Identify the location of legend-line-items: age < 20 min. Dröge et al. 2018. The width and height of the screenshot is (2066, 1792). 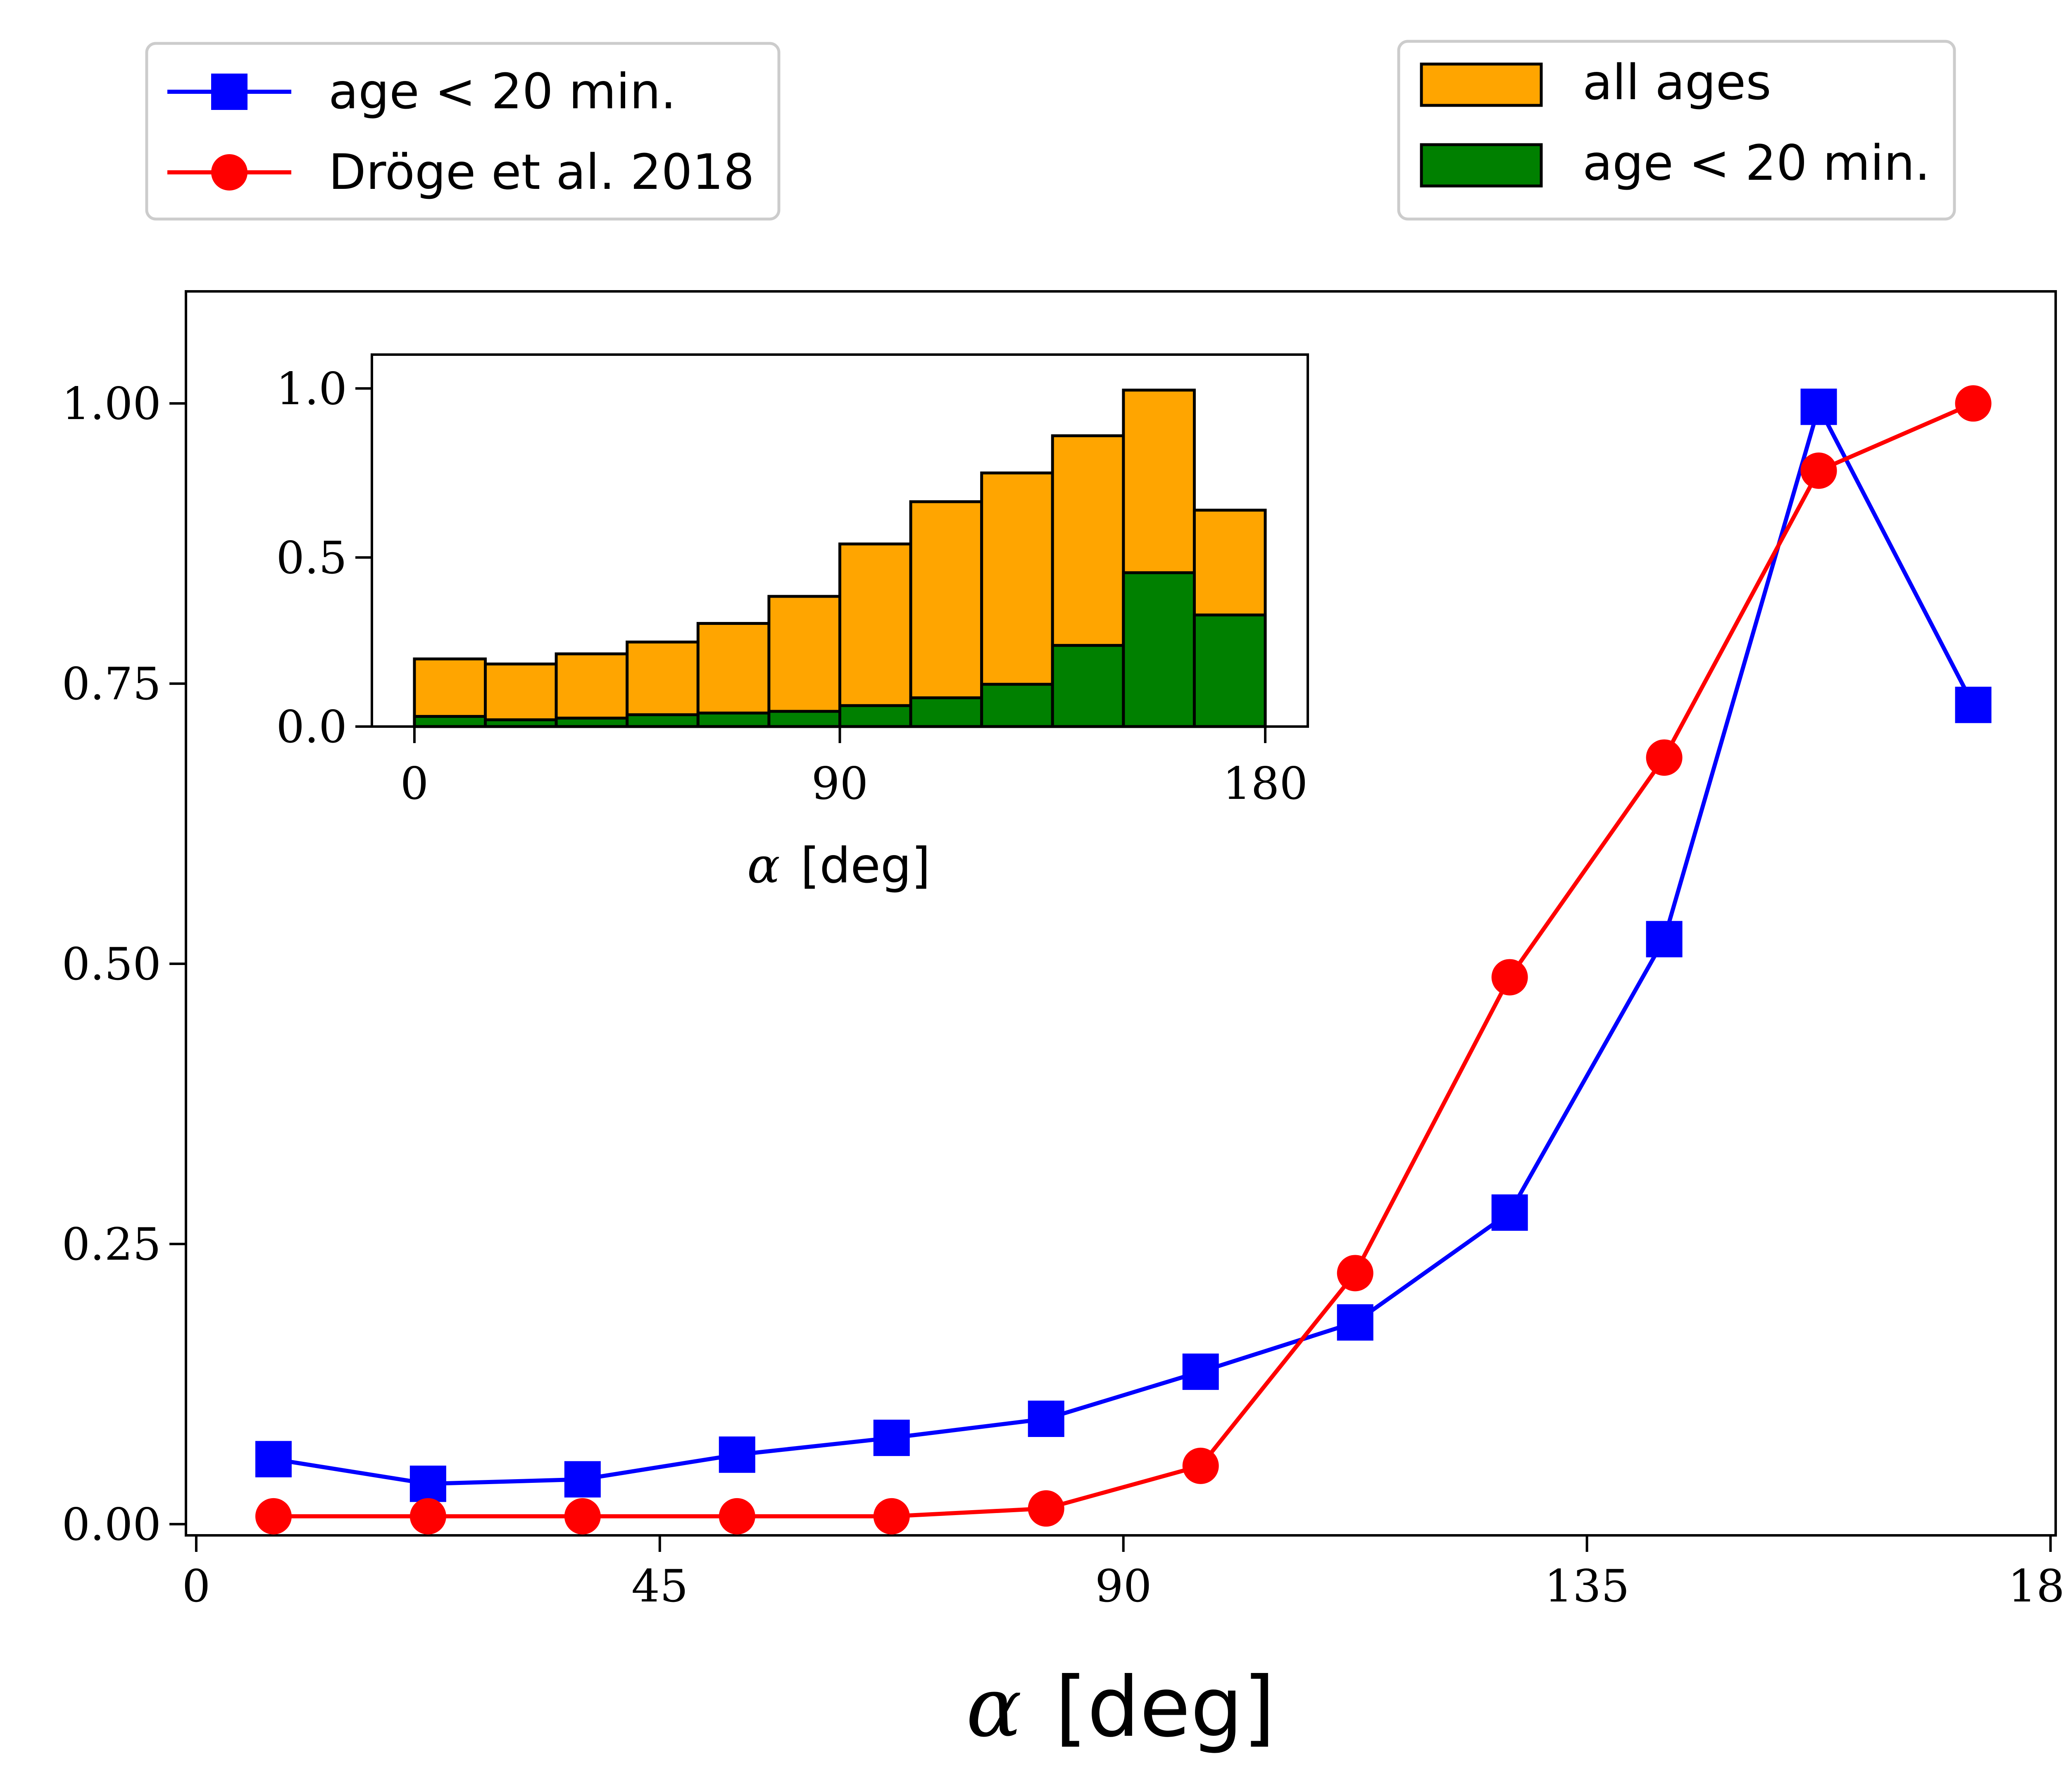
(461, 131).